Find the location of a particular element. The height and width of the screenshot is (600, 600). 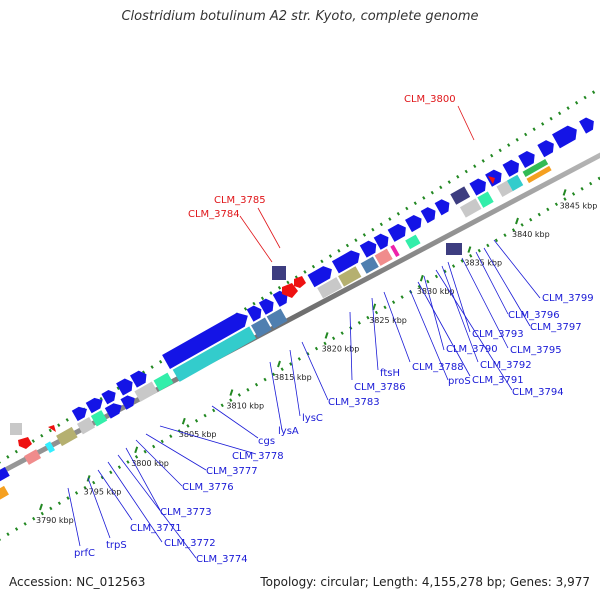

gene-label: CLM_3773 is located at coordinates (186, 512).